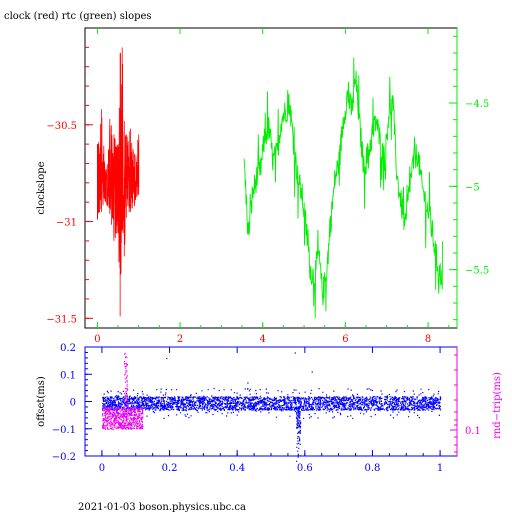 This screenshot has width=512, height=512. What do you see at coordinates (345, 339) in the screenshot?
I see `top-x-tick-label: 6` at bounding box center [345, 339].